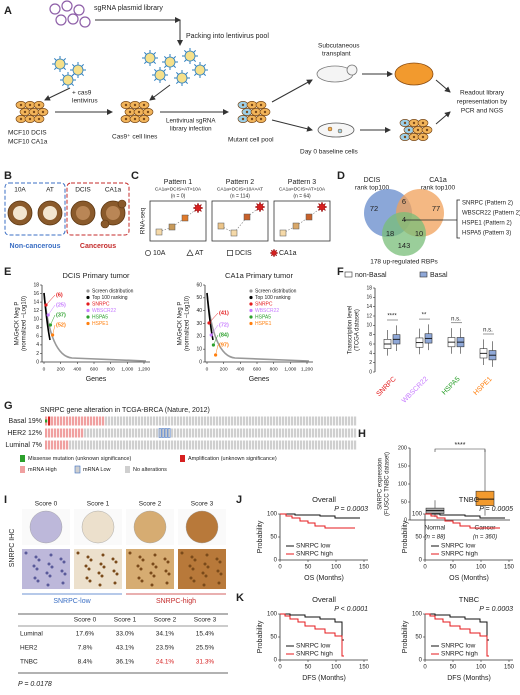 The width and height of the screenshot is (520, 695). Describe the element at coordinates (165, 648) in the screenshot. I see `table-cell: 23.5%` at that location.